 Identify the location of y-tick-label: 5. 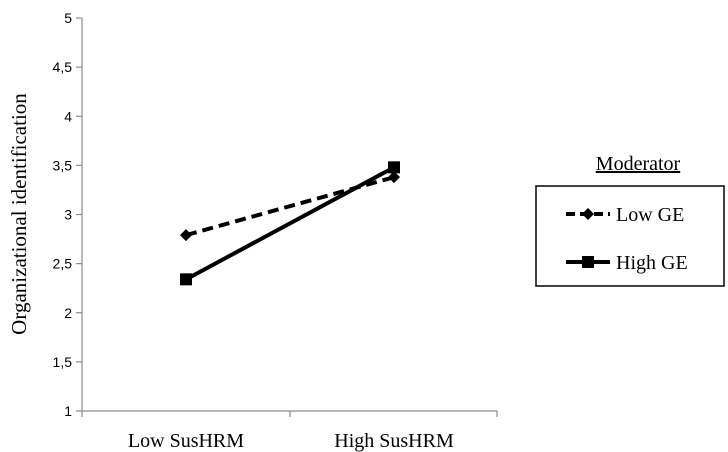
(68, 18).